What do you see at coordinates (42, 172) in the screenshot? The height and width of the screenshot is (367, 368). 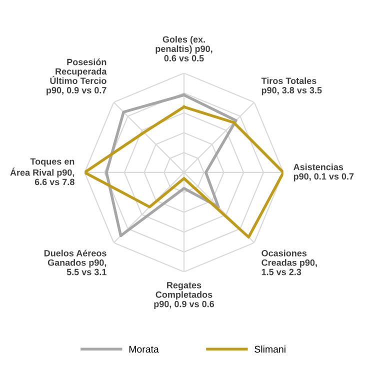 I see `spoke-label: Toques en Área Rival p90, 6.6 vs 7.8` at bounding box center [42, 172].